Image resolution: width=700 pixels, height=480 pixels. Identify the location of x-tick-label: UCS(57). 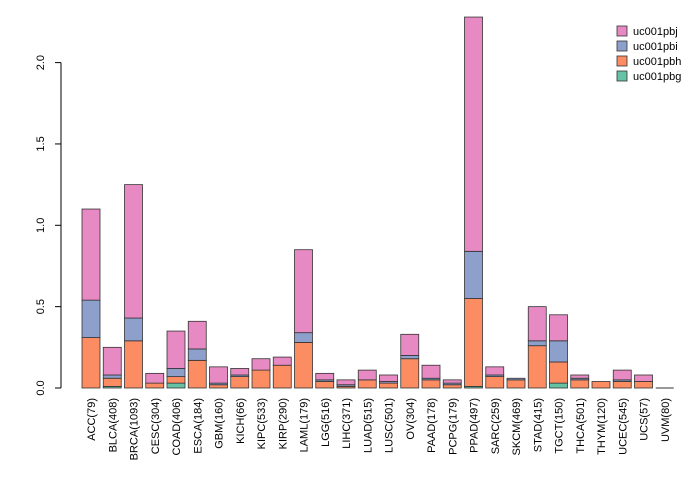
(645, 419).